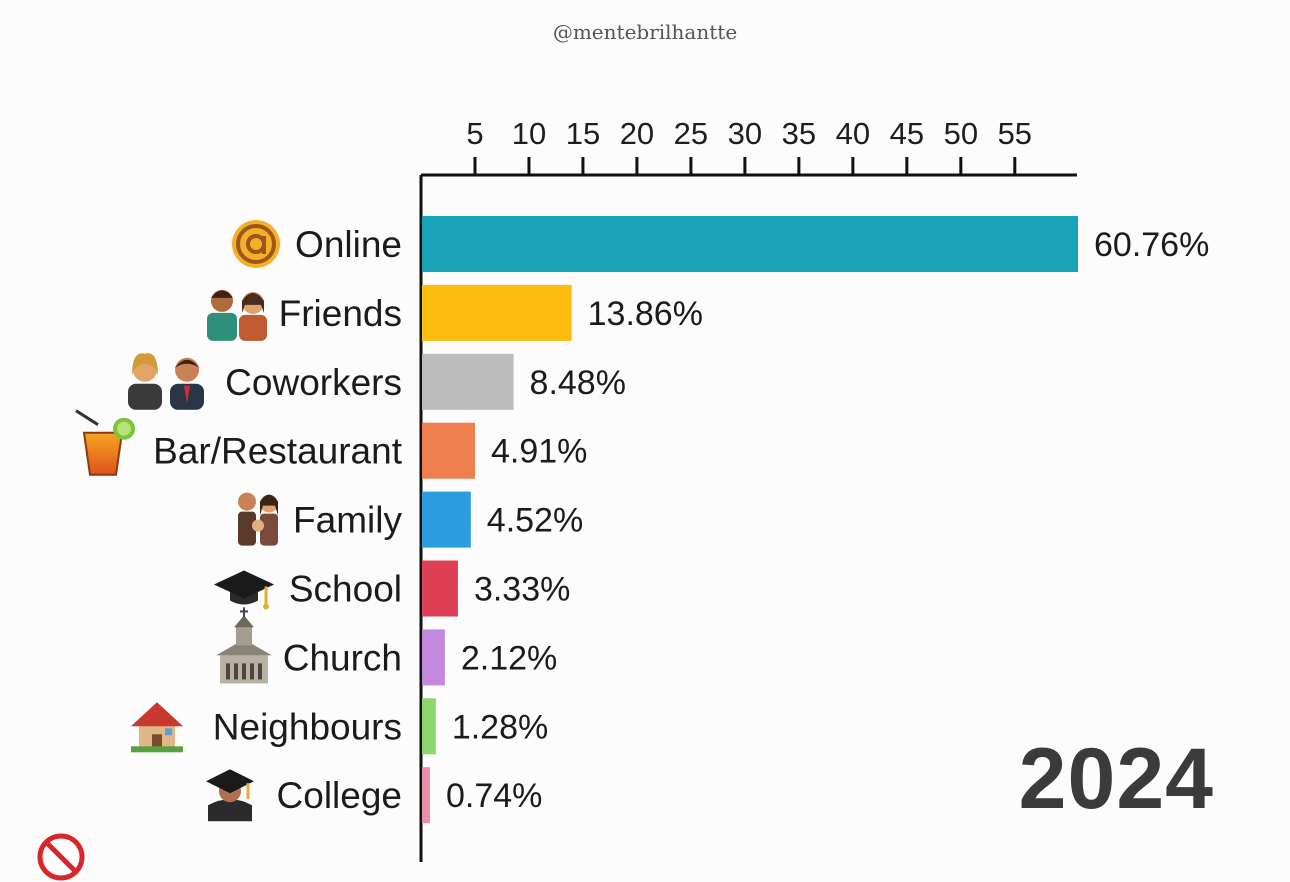 This screenshot has height=882, width=1290. Describe the element at coordinates (313, 382) in the screenshot. I see `category-label-coworkers: Coworkers` at that location.